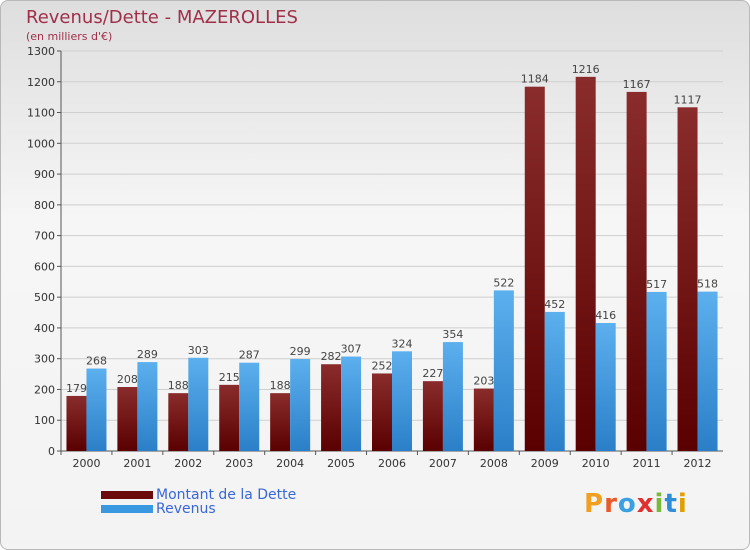 Image resolution: width=750 pixels, height=550 pixels. I want to click on data-label-revenus: 416, so click(605, 315).